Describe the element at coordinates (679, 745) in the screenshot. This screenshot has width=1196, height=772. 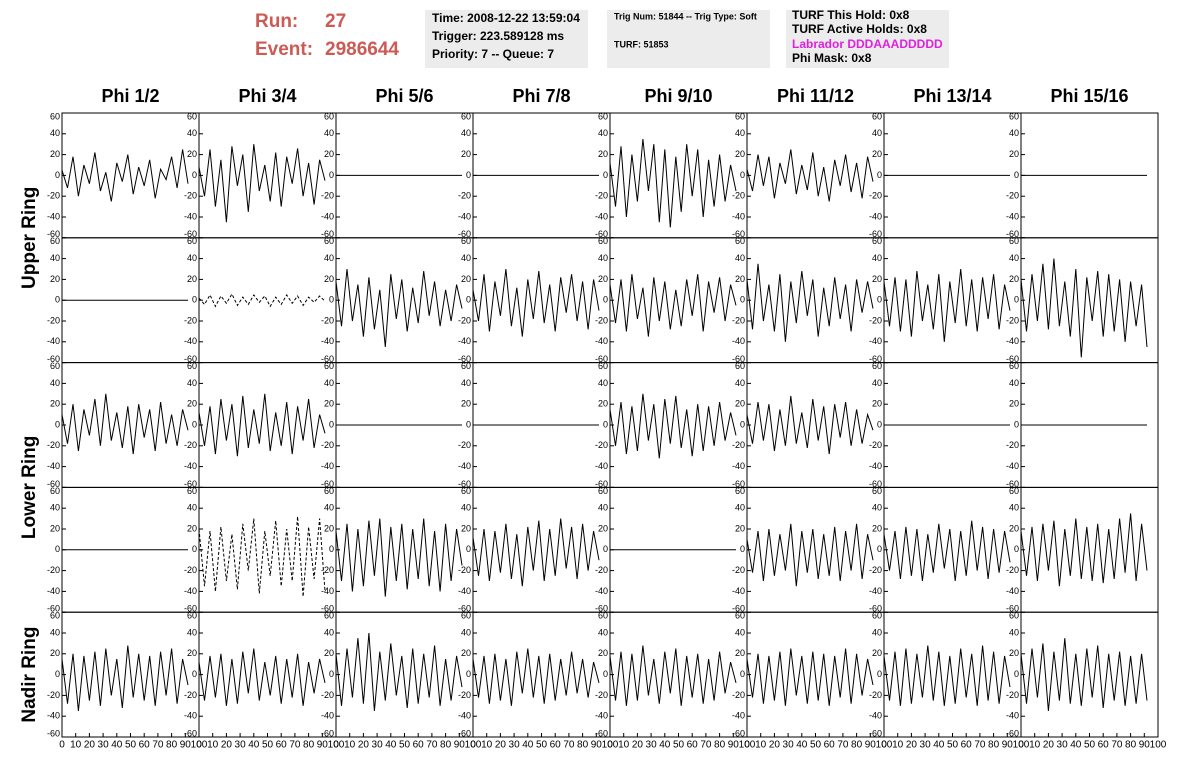
I see `x-tick-label: 50` at that location.